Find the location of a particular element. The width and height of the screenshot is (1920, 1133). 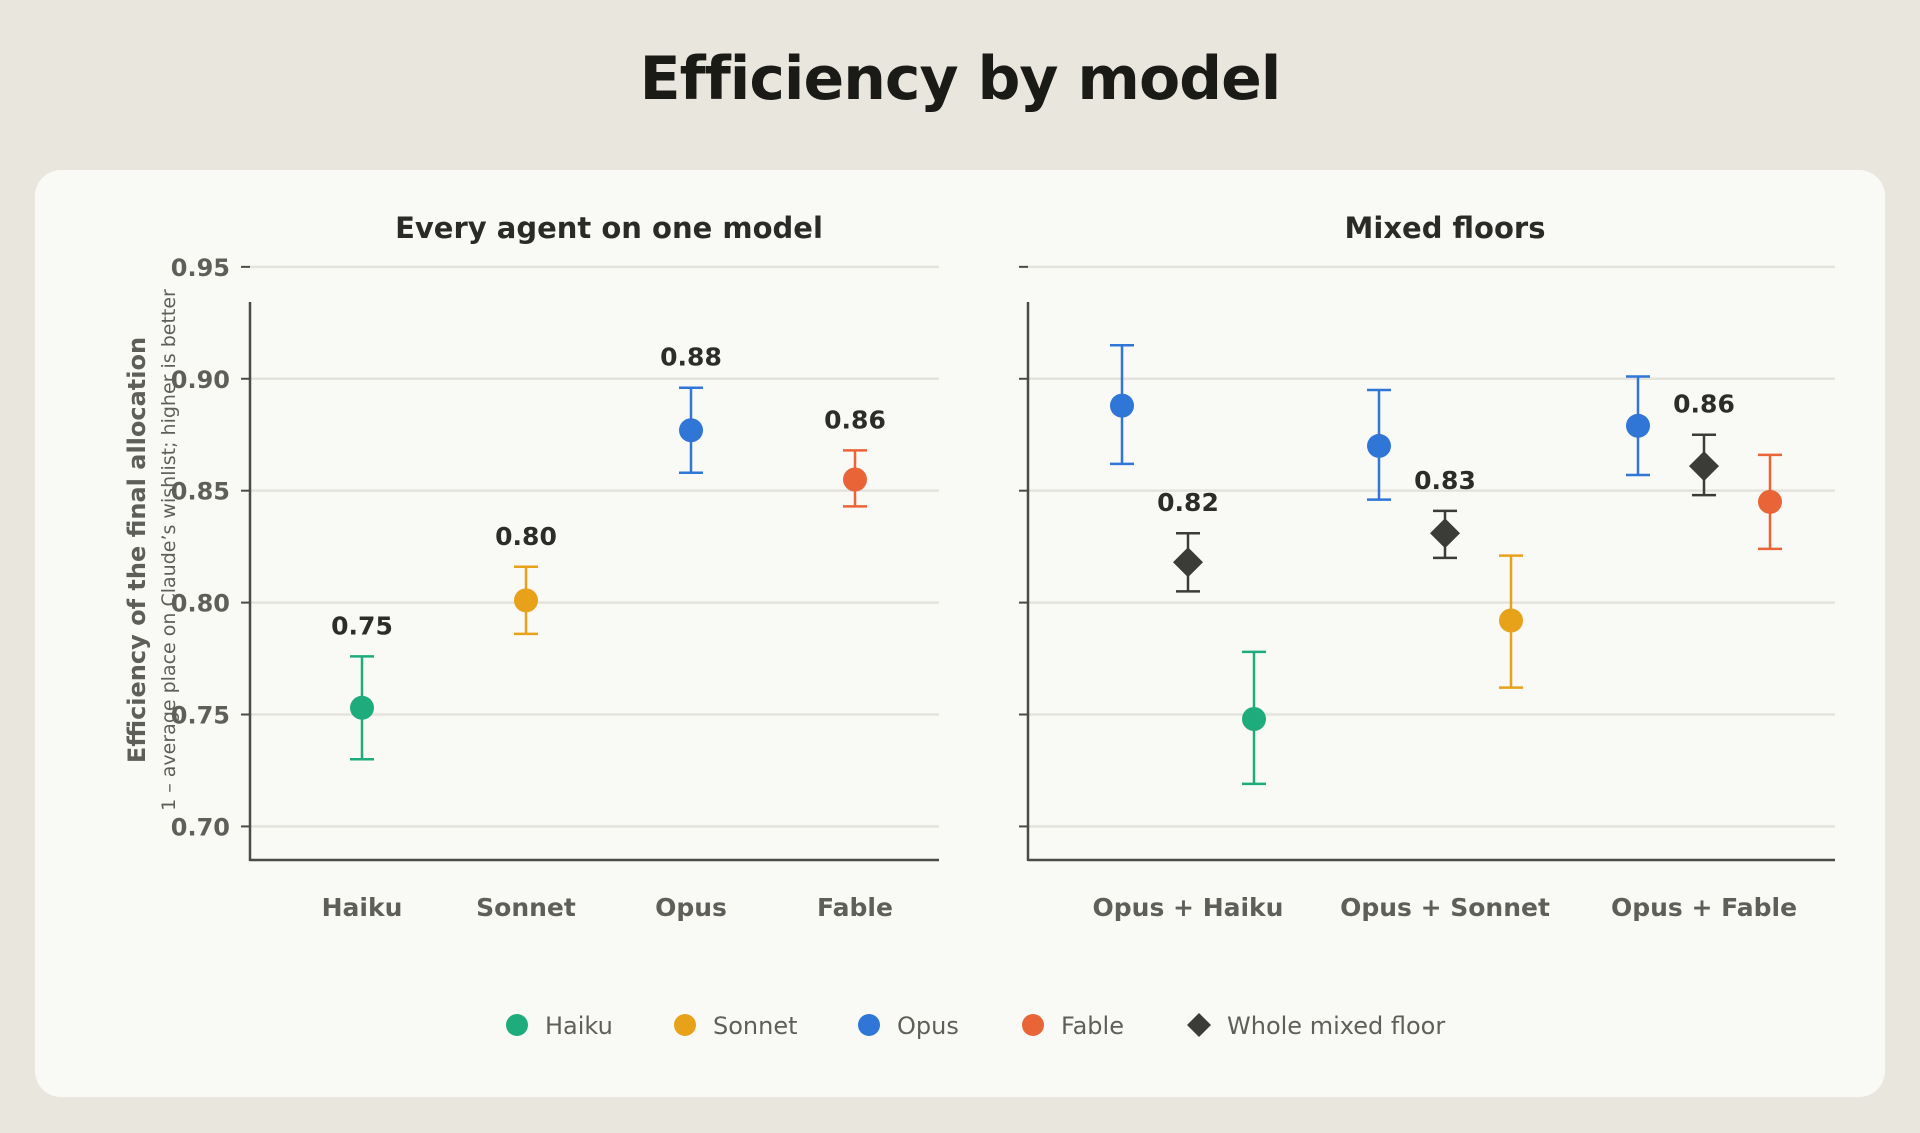

legend-item-whole-mixed-floor: Whole mixed floor is located at coordinates (1316, 1026).